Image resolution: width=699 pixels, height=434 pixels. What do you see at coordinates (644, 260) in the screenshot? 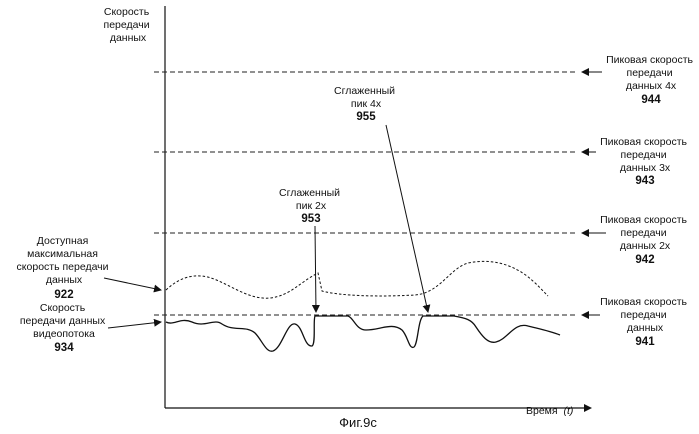
I see `peak-2x-ref: 942` at bounding box center [644, 260].